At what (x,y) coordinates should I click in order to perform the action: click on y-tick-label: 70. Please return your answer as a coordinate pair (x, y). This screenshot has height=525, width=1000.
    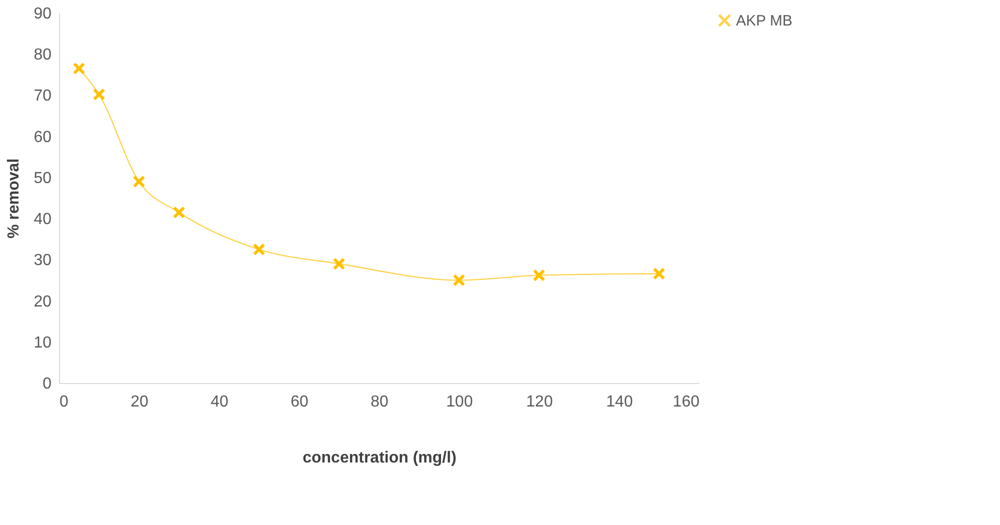
    Looking at the image, I should click on (43, 96).